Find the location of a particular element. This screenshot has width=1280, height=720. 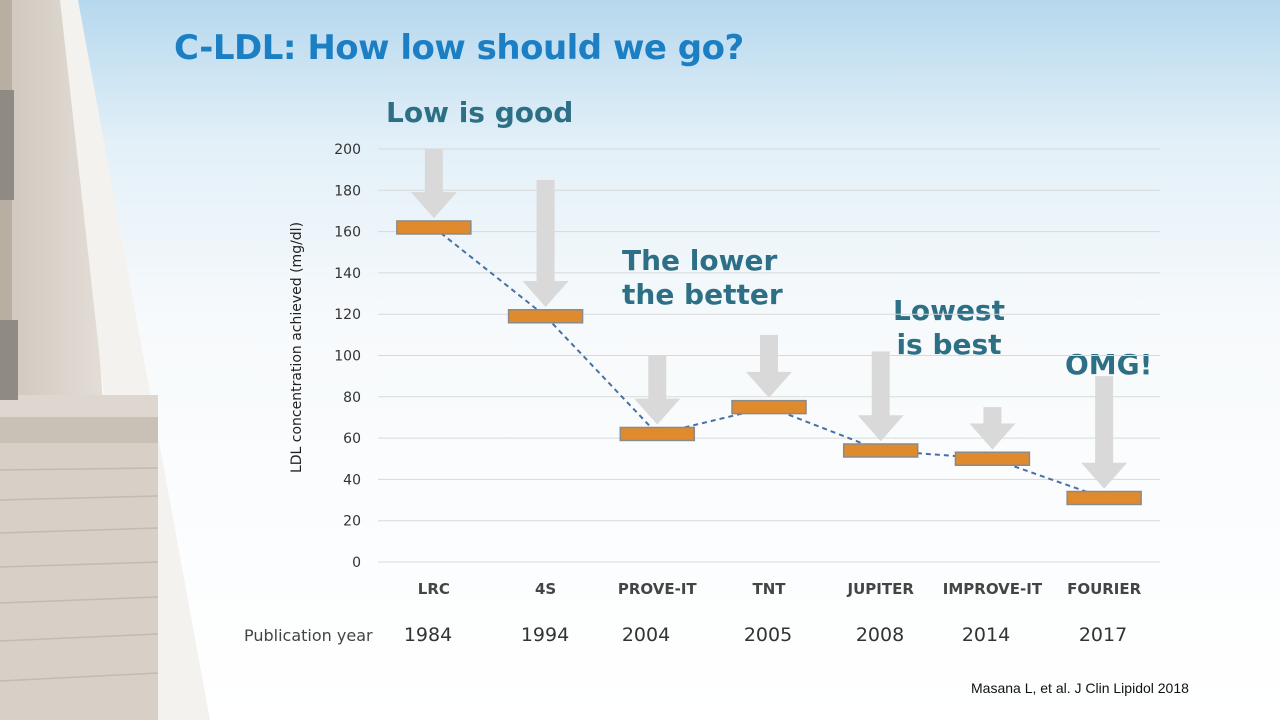

y-tick-label: 140 is located at coordinates (347, 274).